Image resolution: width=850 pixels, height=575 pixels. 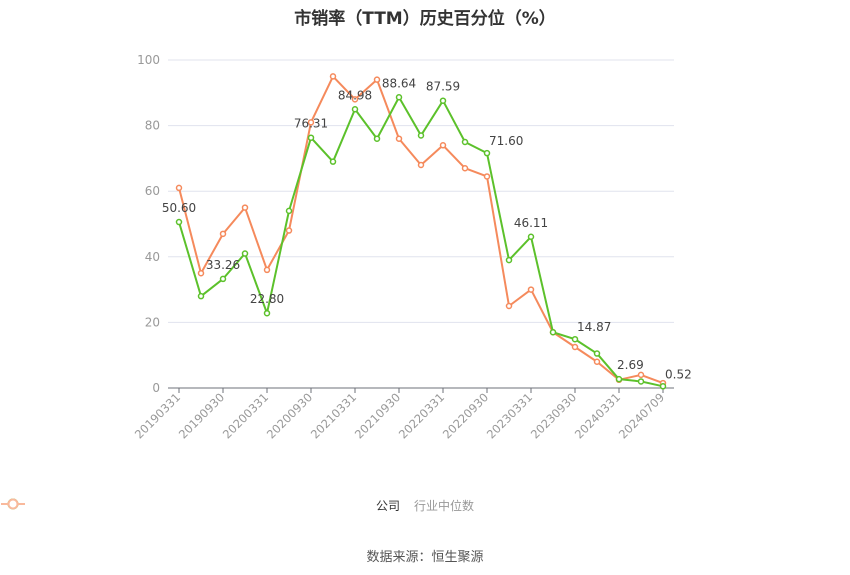 What do you see at coordinates (444, 506) in the screenshot?
I see `legend-label-industry-median: 行业中位数` at bounding box center [444, 506].